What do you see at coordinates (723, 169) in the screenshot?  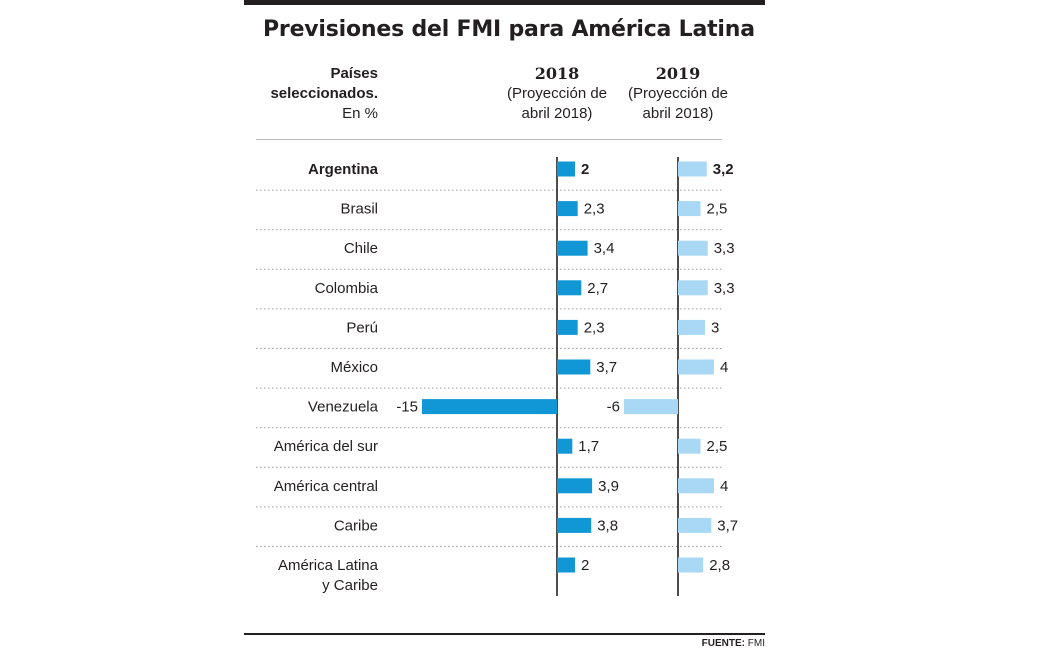 I see `data-label-2019: 3,2` at bounding box center [723, 169].